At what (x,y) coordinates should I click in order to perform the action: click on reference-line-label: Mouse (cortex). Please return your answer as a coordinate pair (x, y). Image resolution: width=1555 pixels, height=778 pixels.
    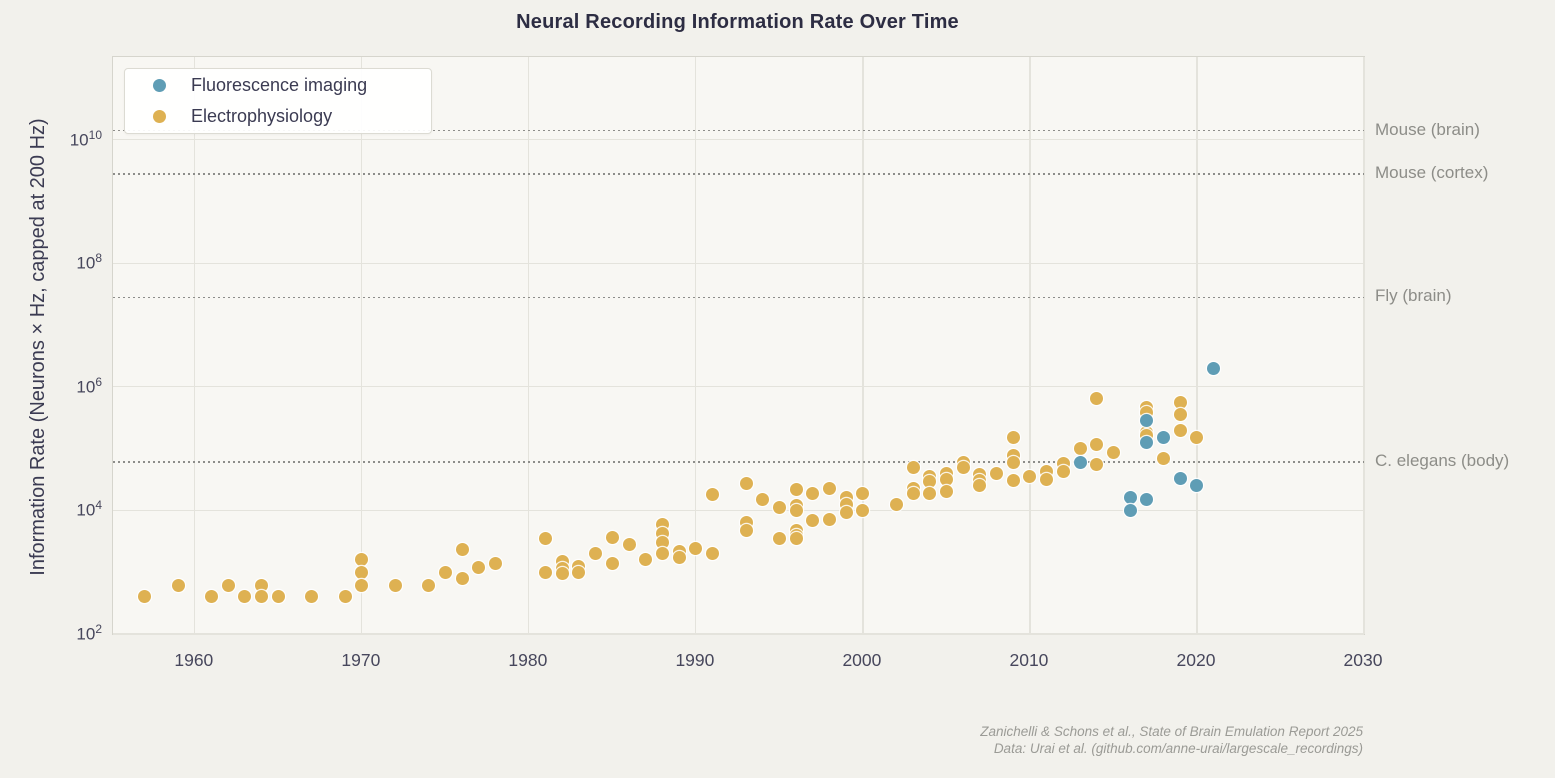
    Looking at the image, I should click on (1432, 172).